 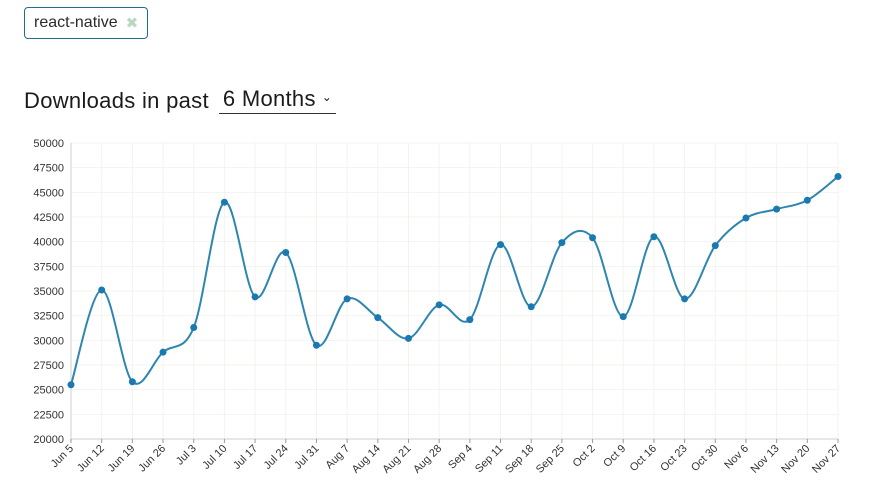 What do you see at coordinates (276, 457) in the screenshot?
I see `x-tick-label: Jul 24` at bounding box center [276, 457].